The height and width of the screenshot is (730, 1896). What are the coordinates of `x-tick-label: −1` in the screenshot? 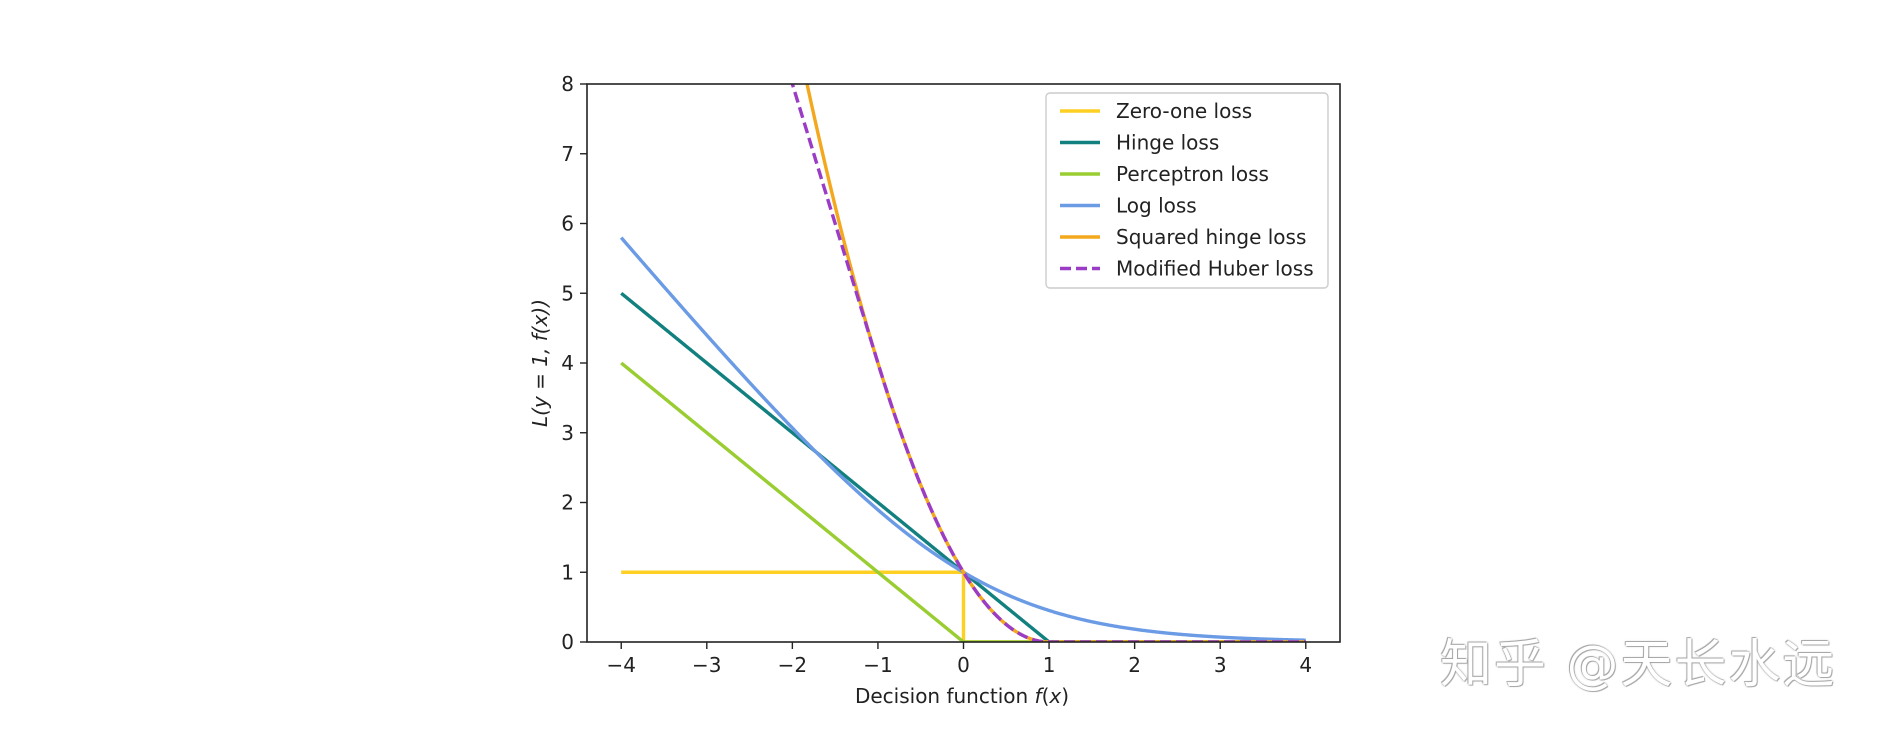 It's located at (877, 665).